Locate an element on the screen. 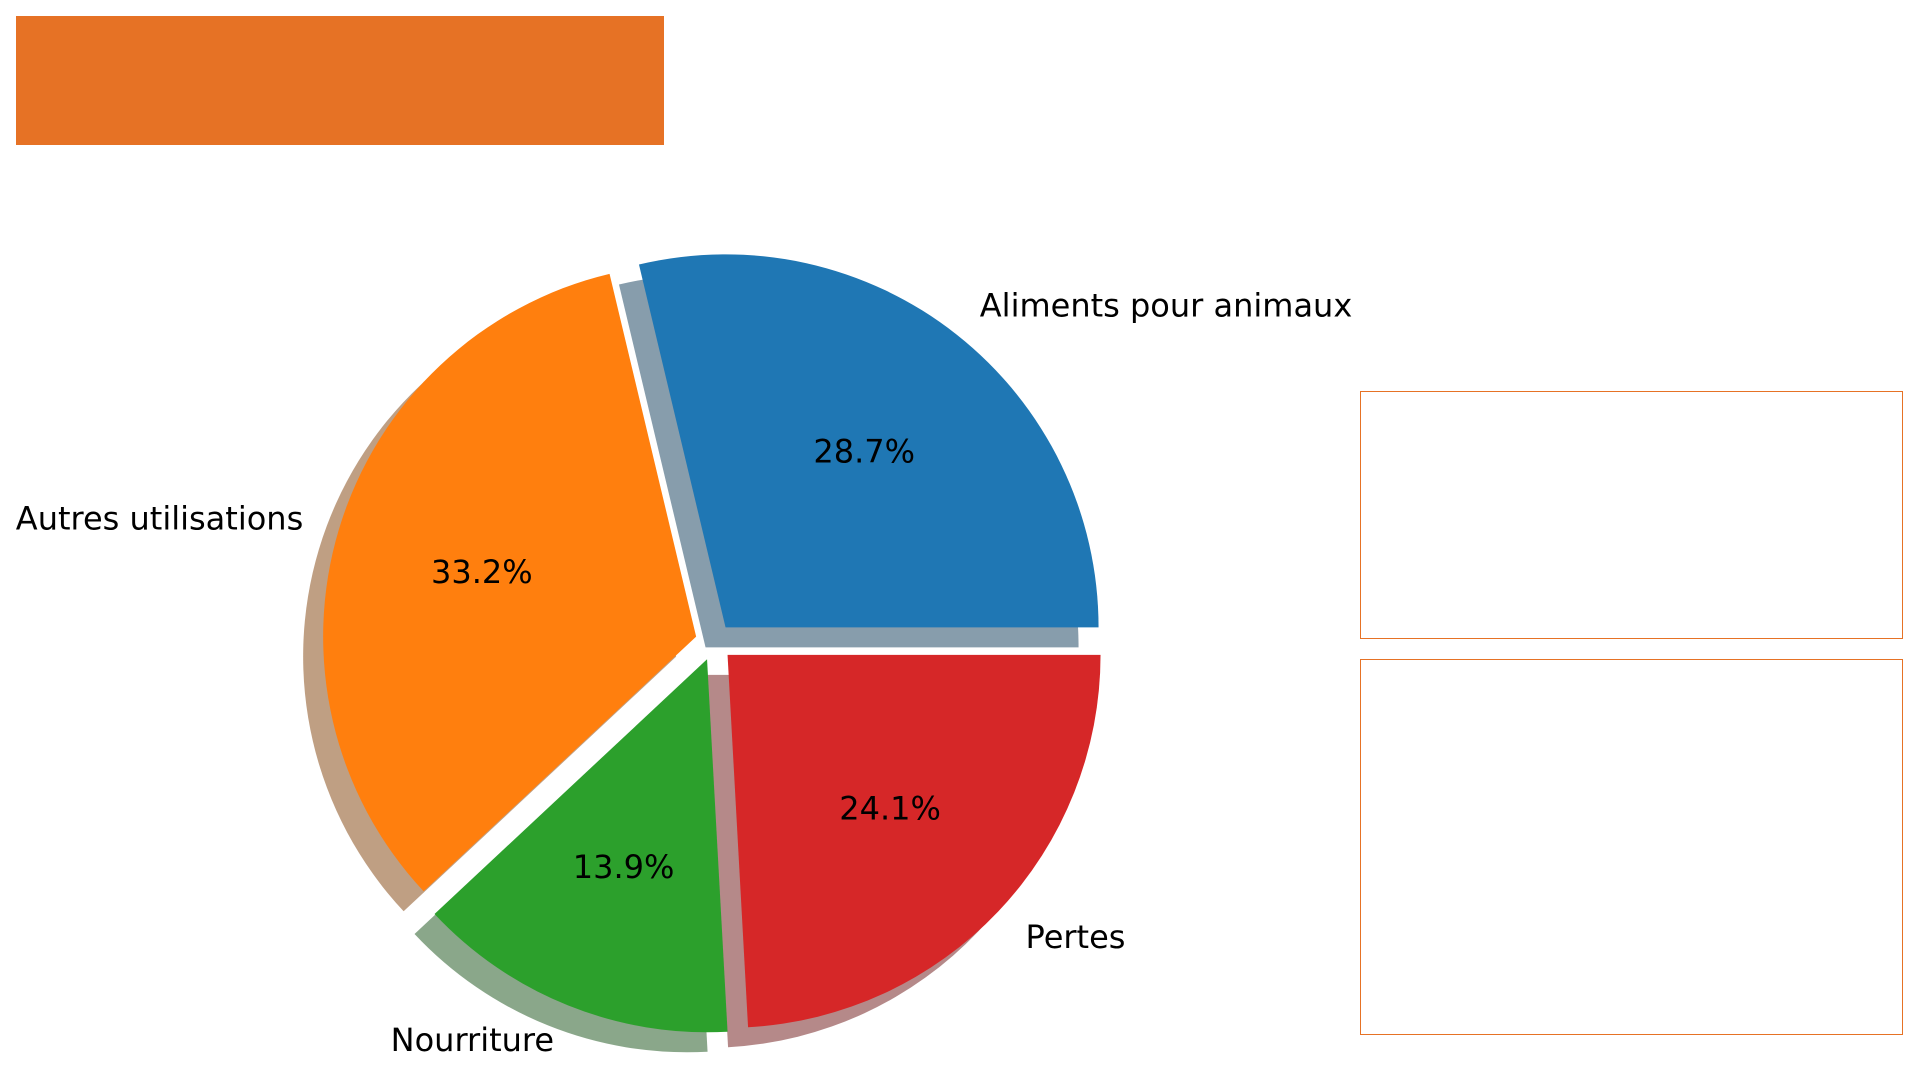 The image size is (1920, 1080). pie-label-aliments-pour-animaux: Aliments pour animaux is located at coordinates (1166, 305).